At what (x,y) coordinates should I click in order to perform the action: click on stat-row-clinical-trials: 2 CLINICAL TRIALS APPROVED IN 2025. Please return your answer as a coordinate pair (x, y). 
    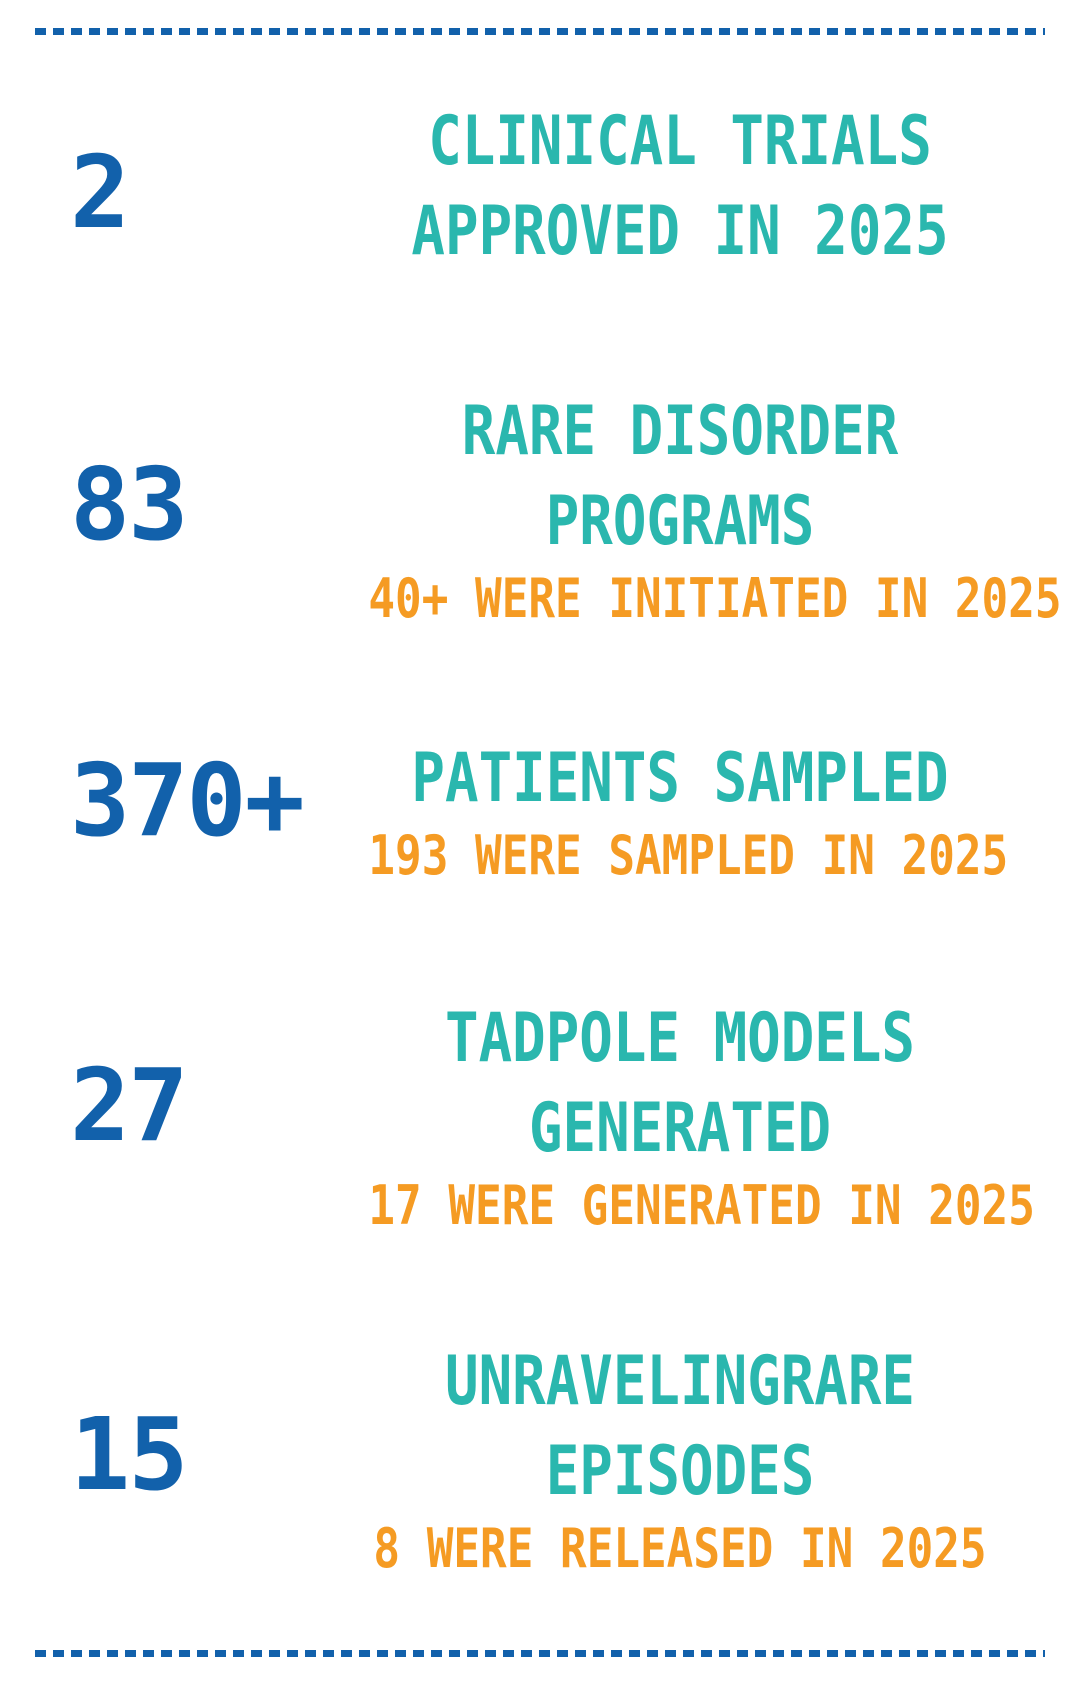
    Looking at the image, I should click on (540, 187).